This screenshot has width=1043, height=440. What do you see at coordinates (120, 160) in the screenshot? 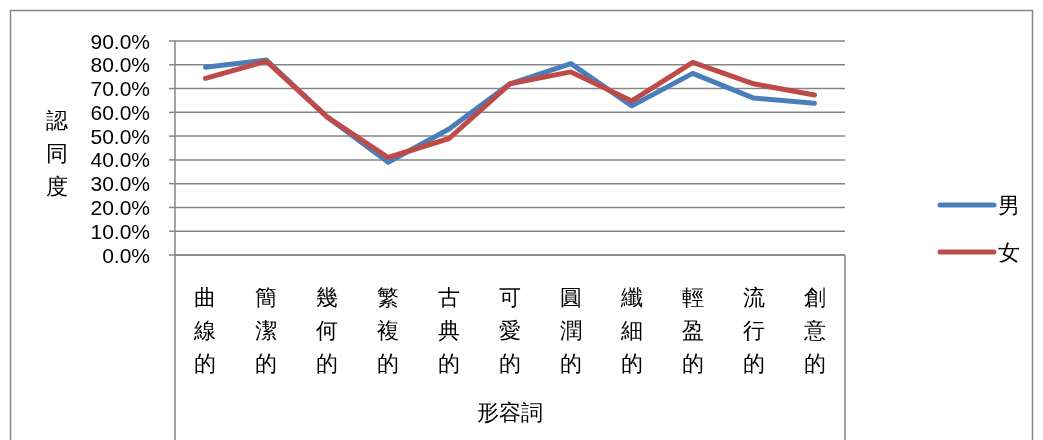
I see `y-tick-label: 40.0%` at bounding box center [120, 160].